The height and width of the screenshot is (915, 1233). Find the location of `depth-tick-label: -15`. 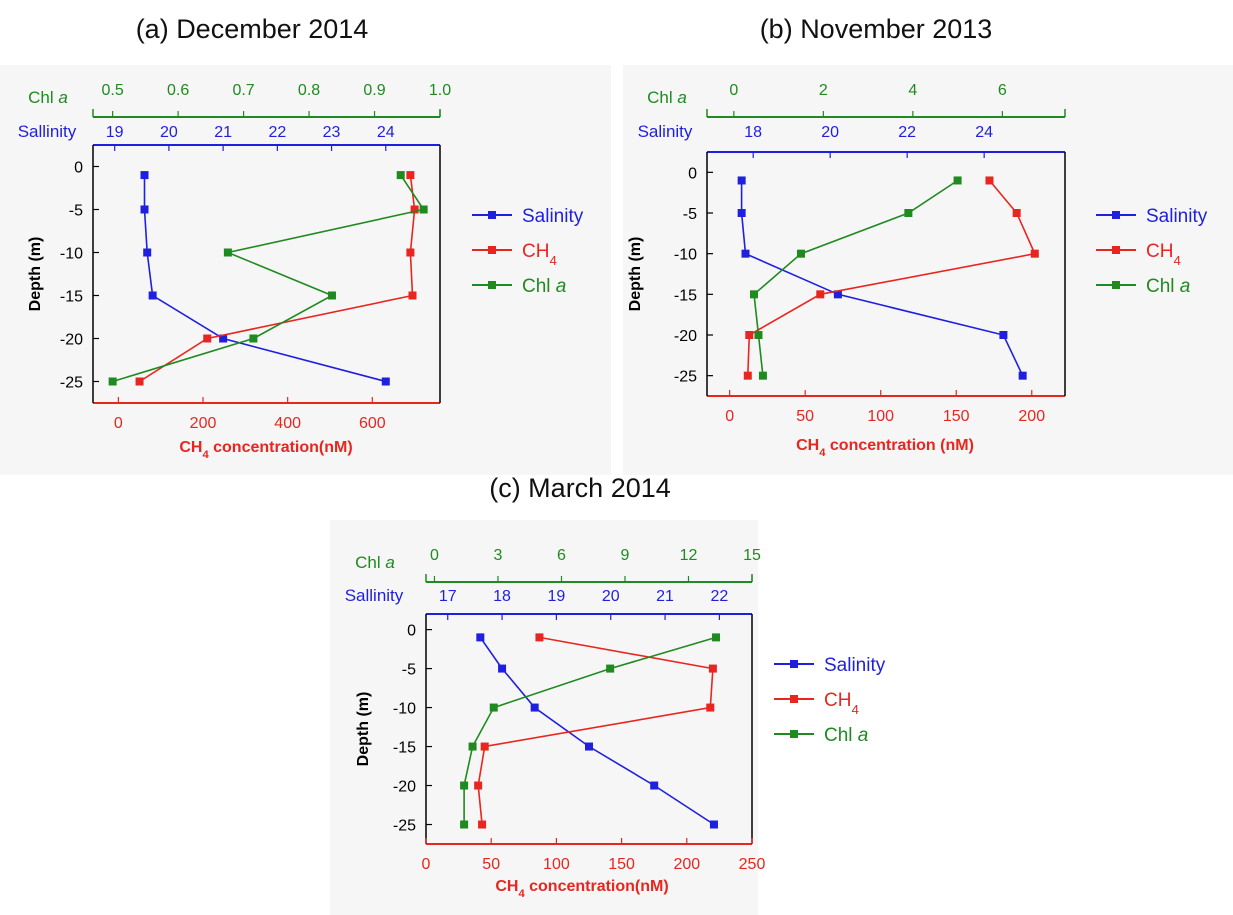

depth-tick-label: -15 is located at coordinates (685, 295).